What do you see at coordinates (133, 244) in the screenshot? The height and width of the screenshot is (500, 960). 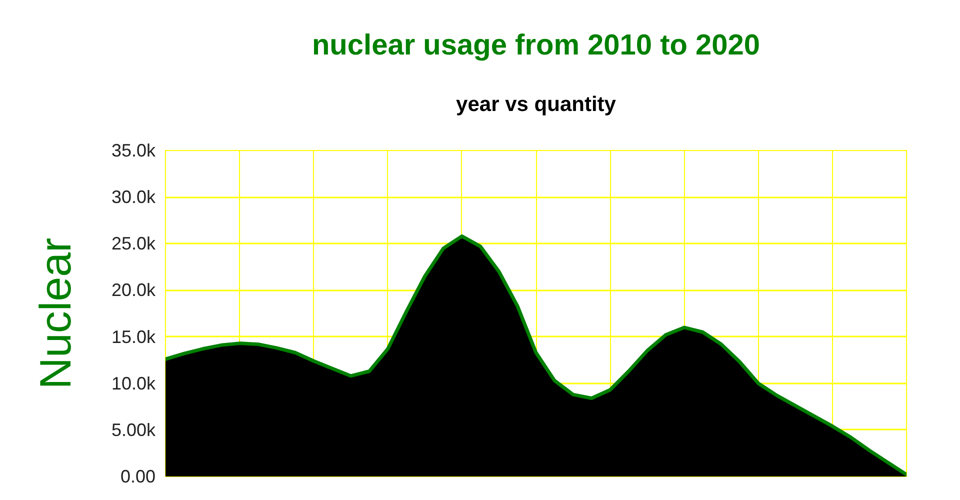 I see `y-tick-label: 25.0k` at bounding box center [133, 244].